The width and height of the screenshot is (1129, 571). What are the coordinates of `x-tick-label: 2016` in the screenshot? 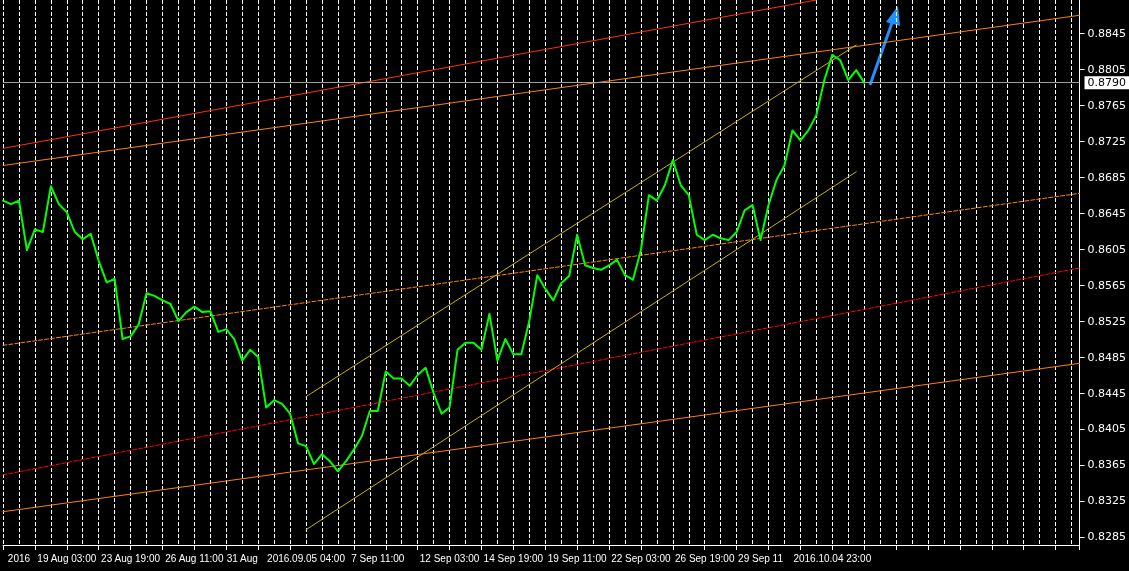 It's located at (19, 558).